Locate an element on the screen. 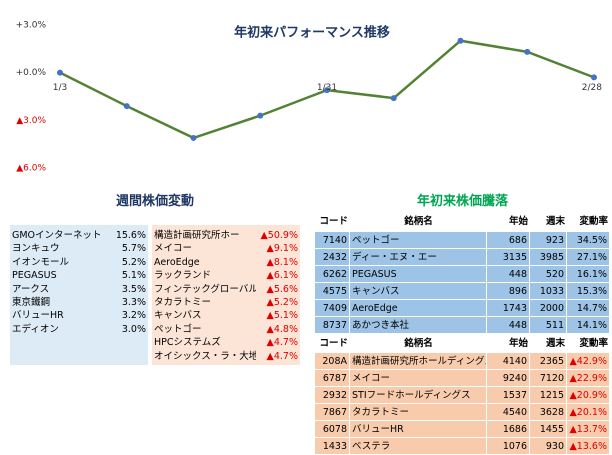 The image size is (612, 455). cell: AeroEdge is located at coordinates (418, 308).